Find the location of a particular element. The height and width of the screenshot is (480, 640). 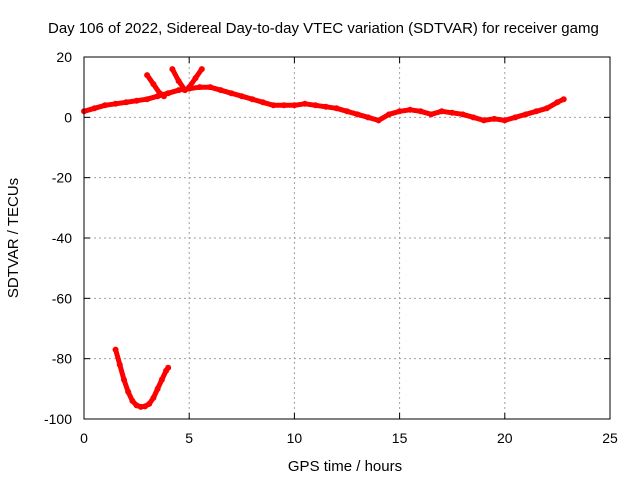

x-tick-label: 20 is located at coordinates (505, 438).